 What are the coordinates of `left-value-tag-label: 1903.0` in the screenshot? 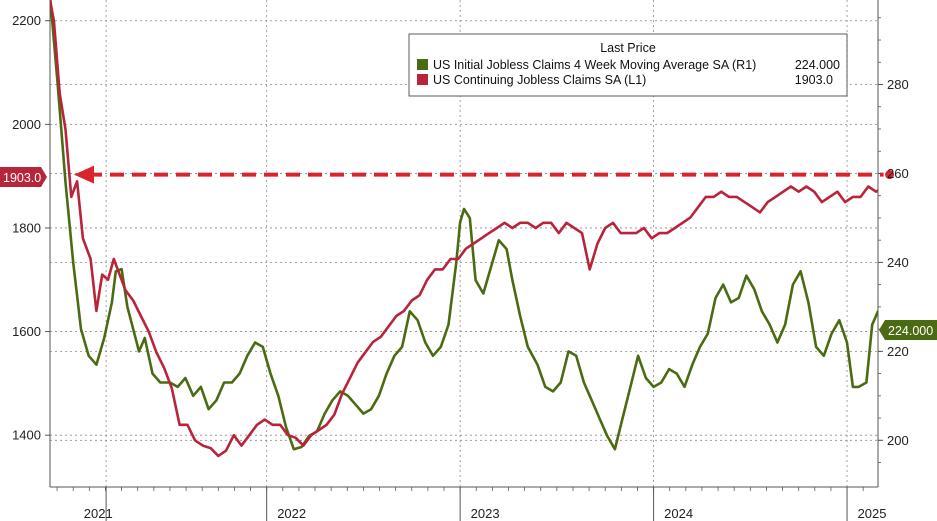 It's located at (22, 178).